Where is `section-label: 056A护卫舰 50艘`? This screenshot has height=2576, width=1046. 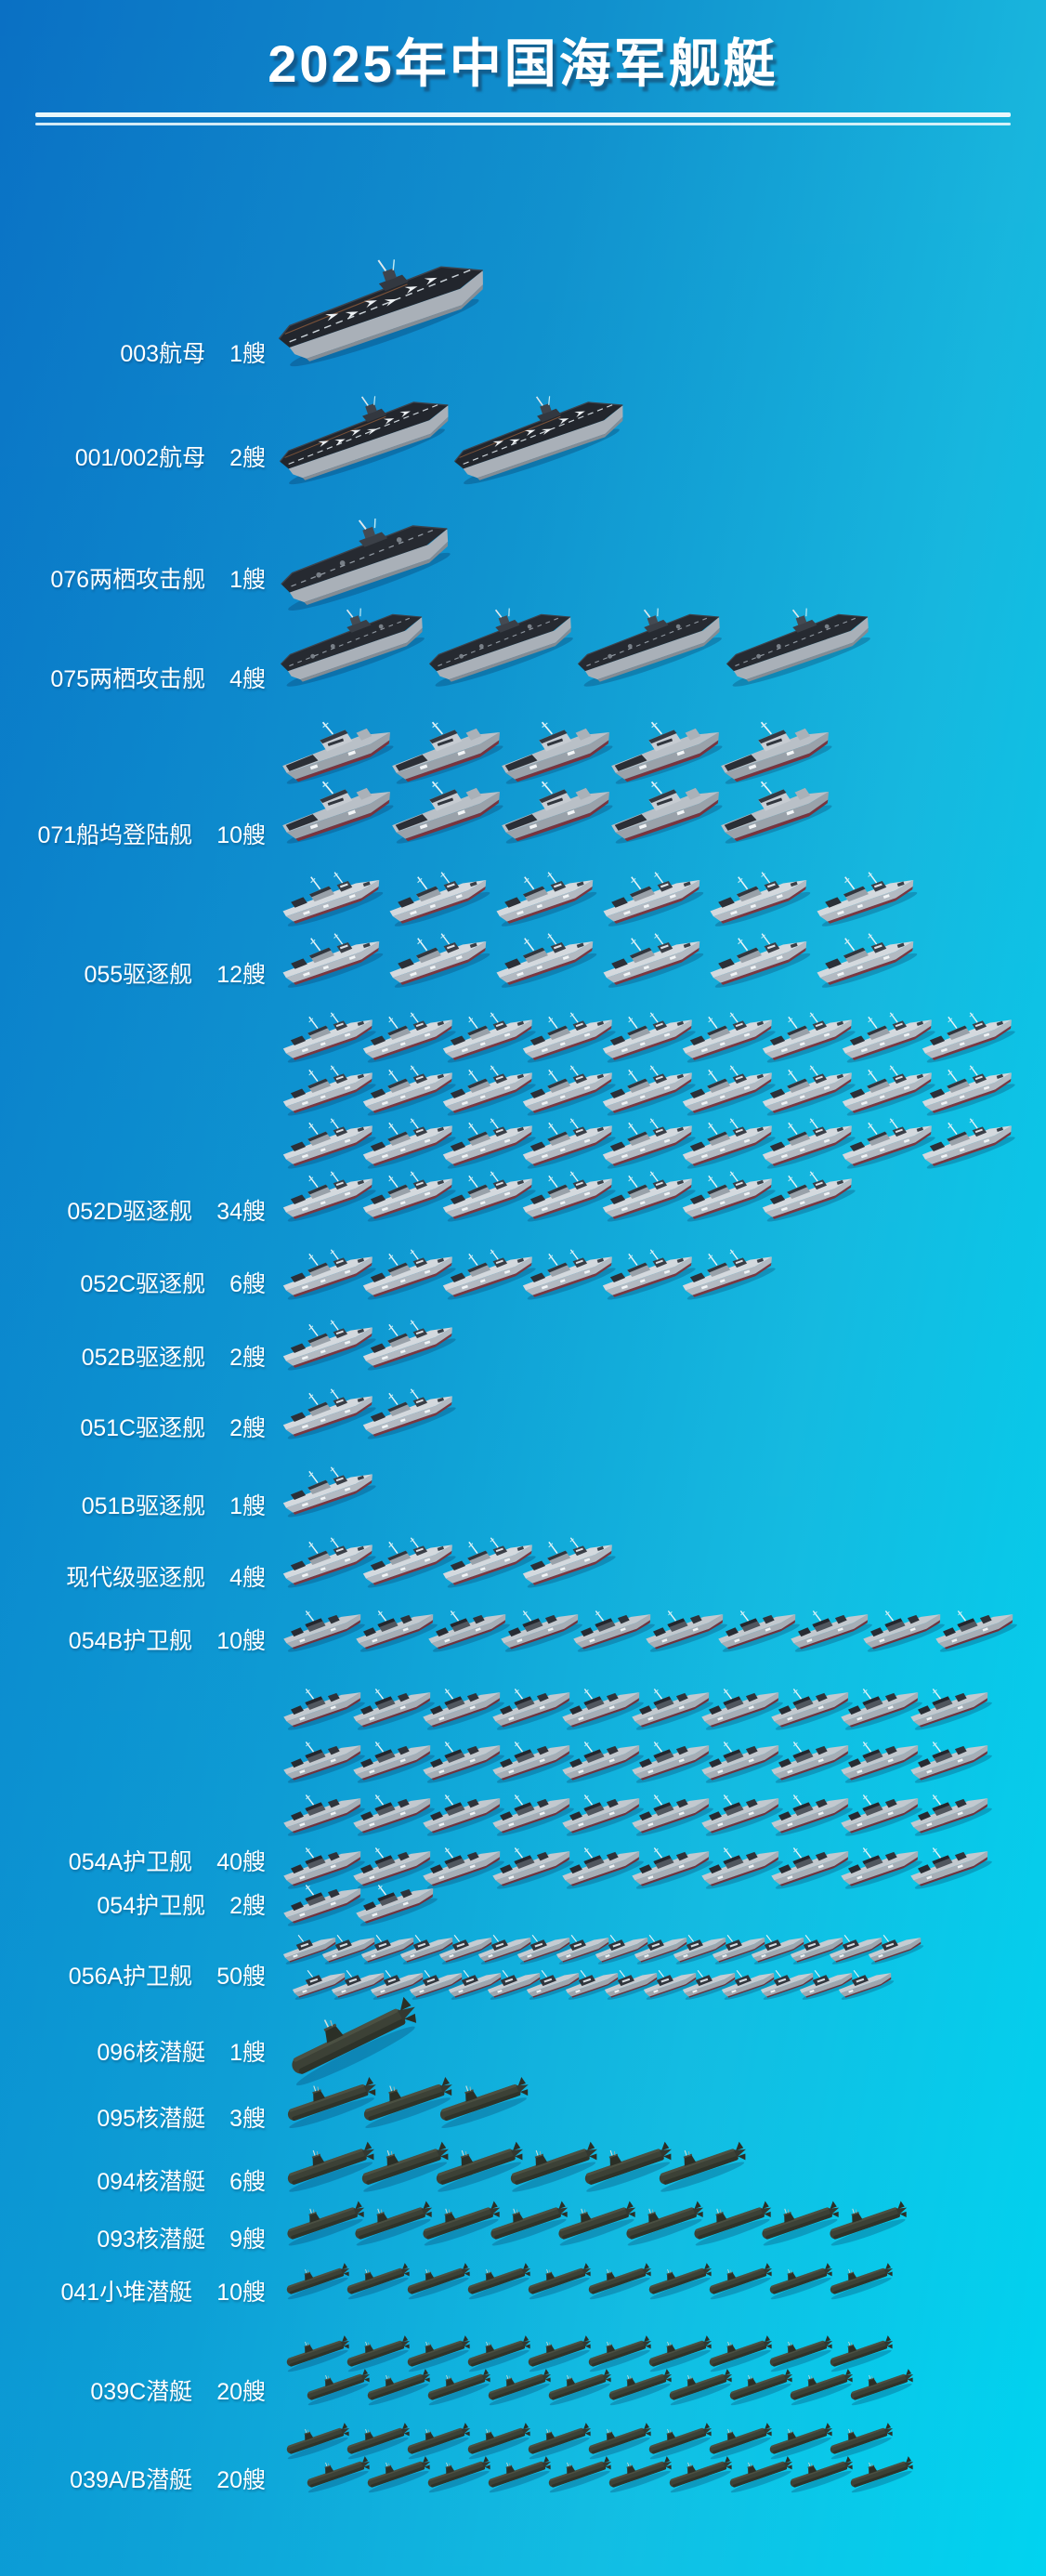 section-label: 056A护卫舰 50艘 is located at coordinates (133, 1977).